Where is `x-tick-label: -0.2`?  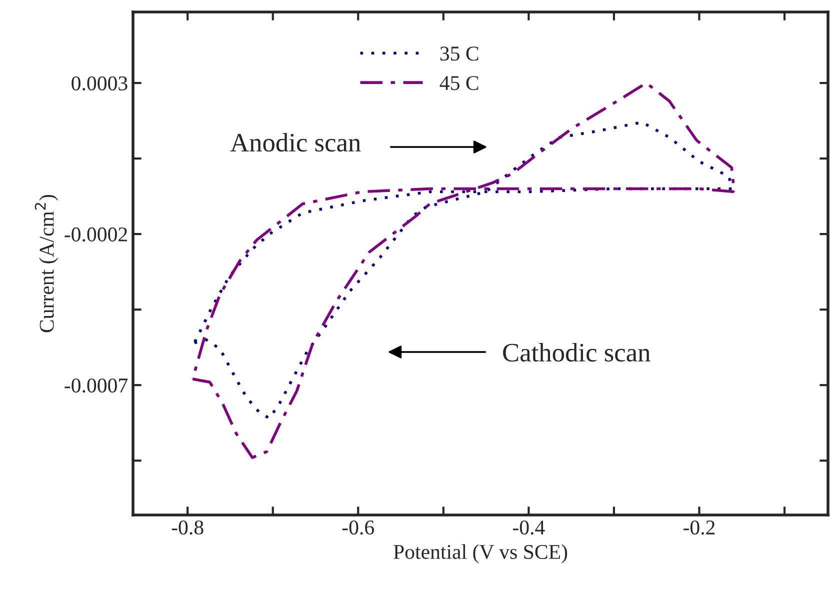
x-tick-label: -0.2 is located at coordinates (699, 527).